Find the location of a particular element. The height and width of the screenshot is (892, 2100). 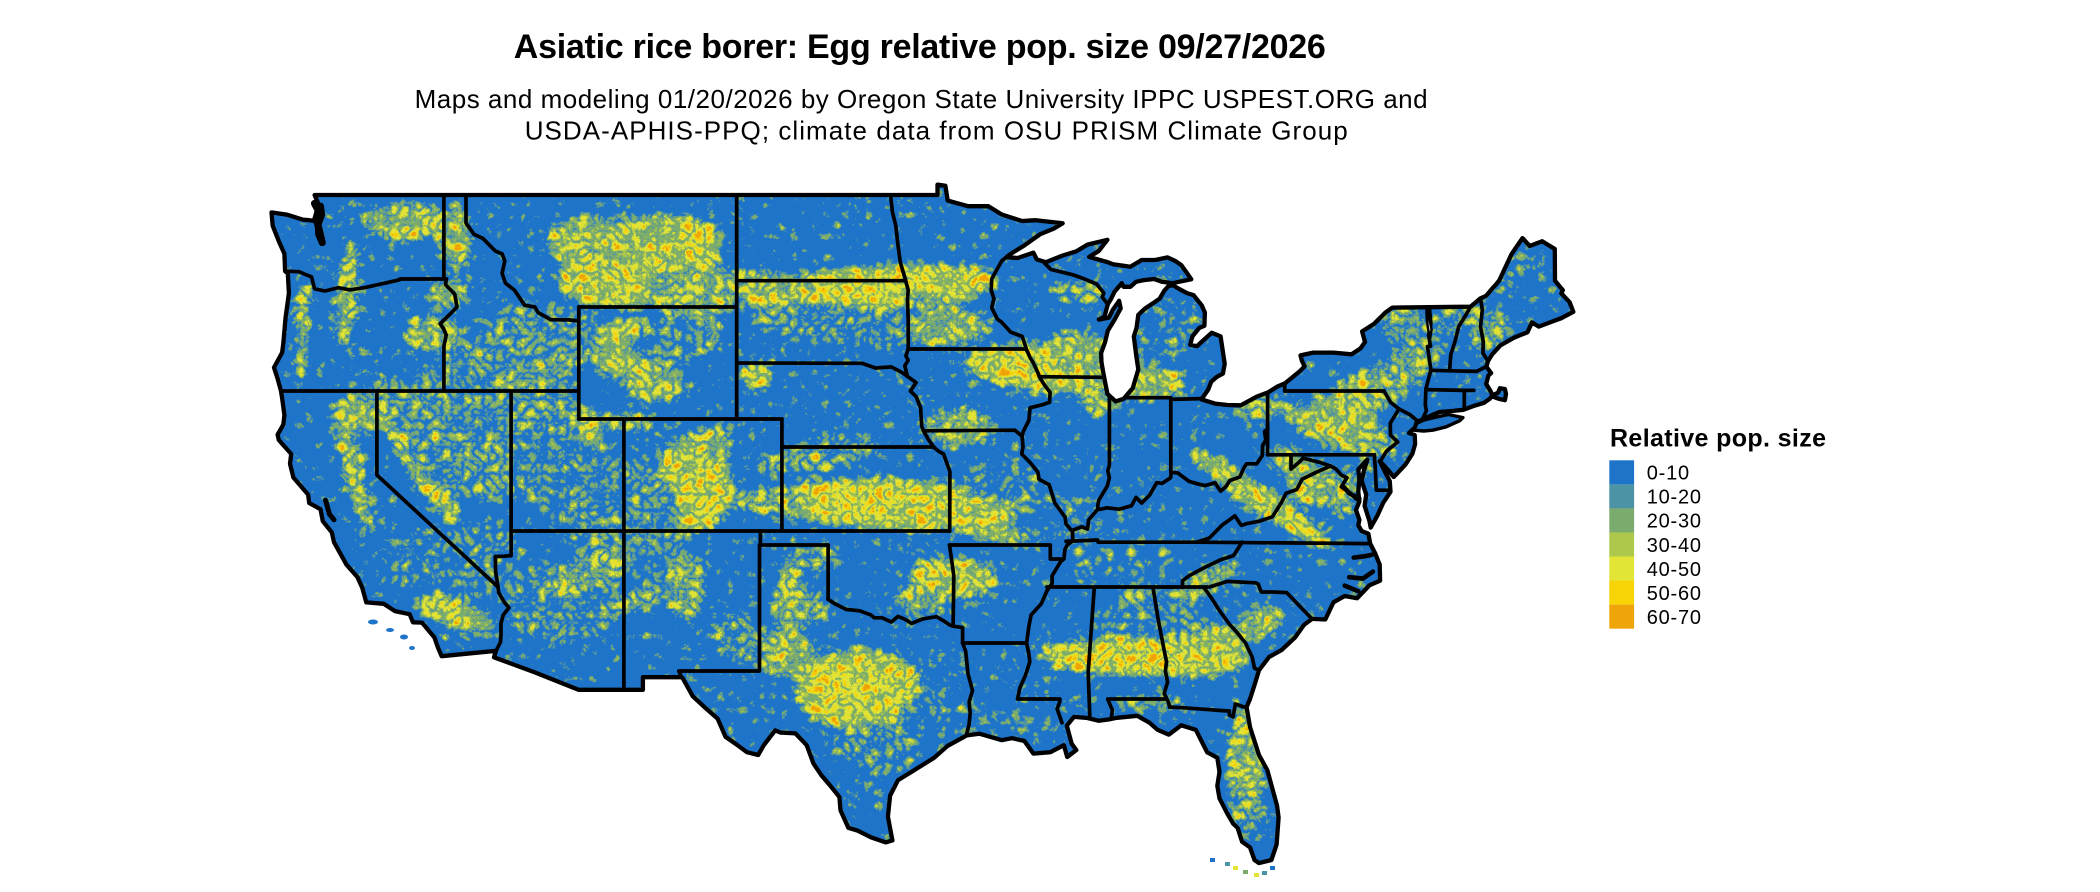

svg-text: 50-60 is located at coordinates (1674, 594).